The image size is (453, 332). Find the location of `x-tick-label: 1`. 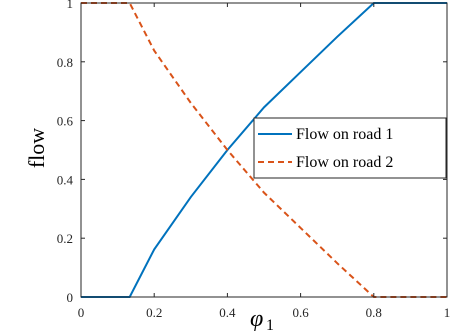

x-tick-label: 1 is located at coordinates (447, 312).